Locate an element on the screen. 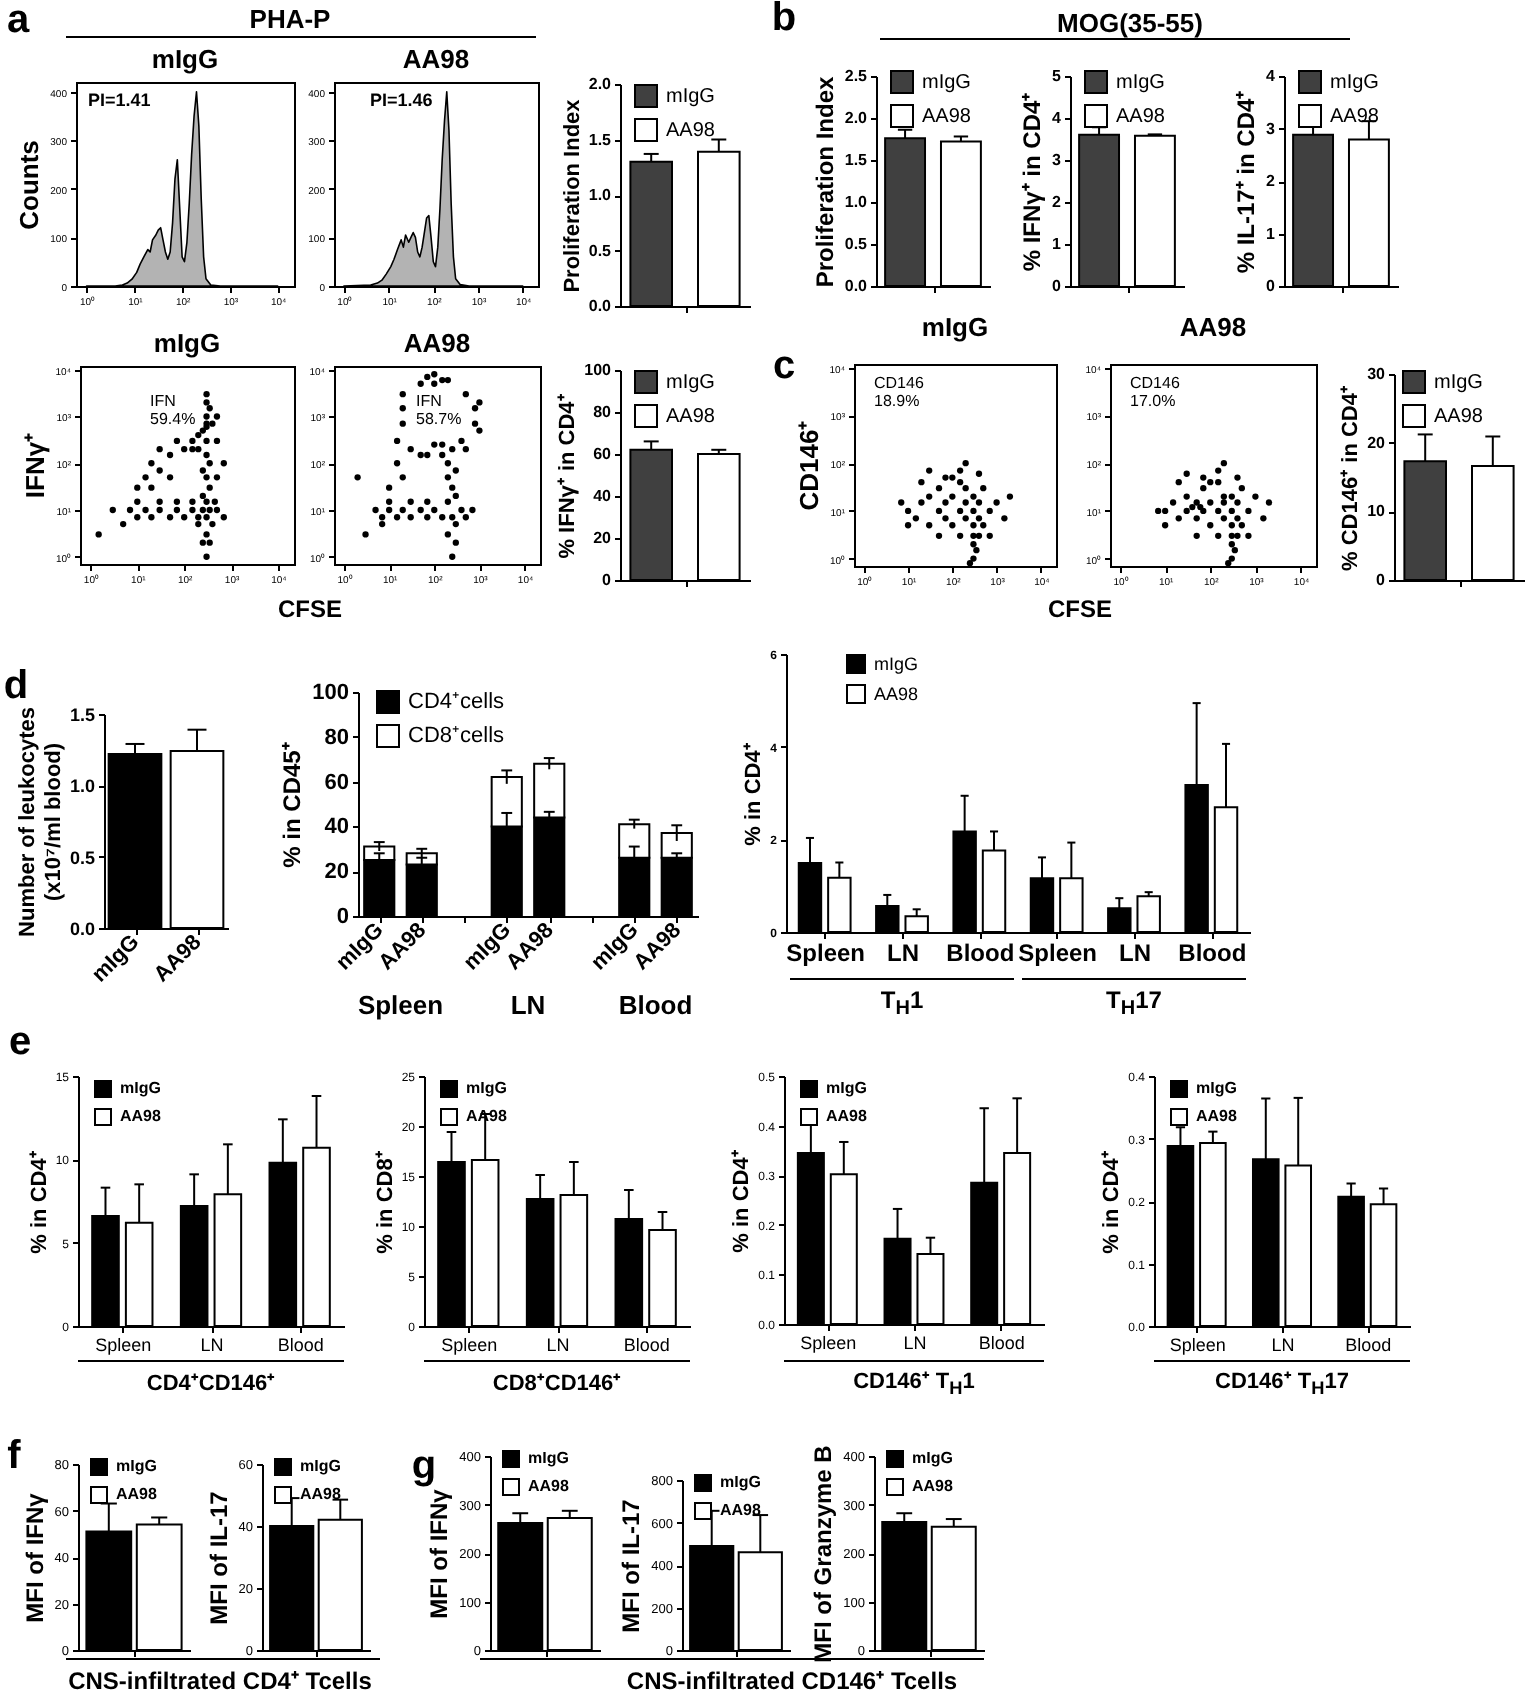  y-tick-label: 10 is located at coordinates (1377, 511).